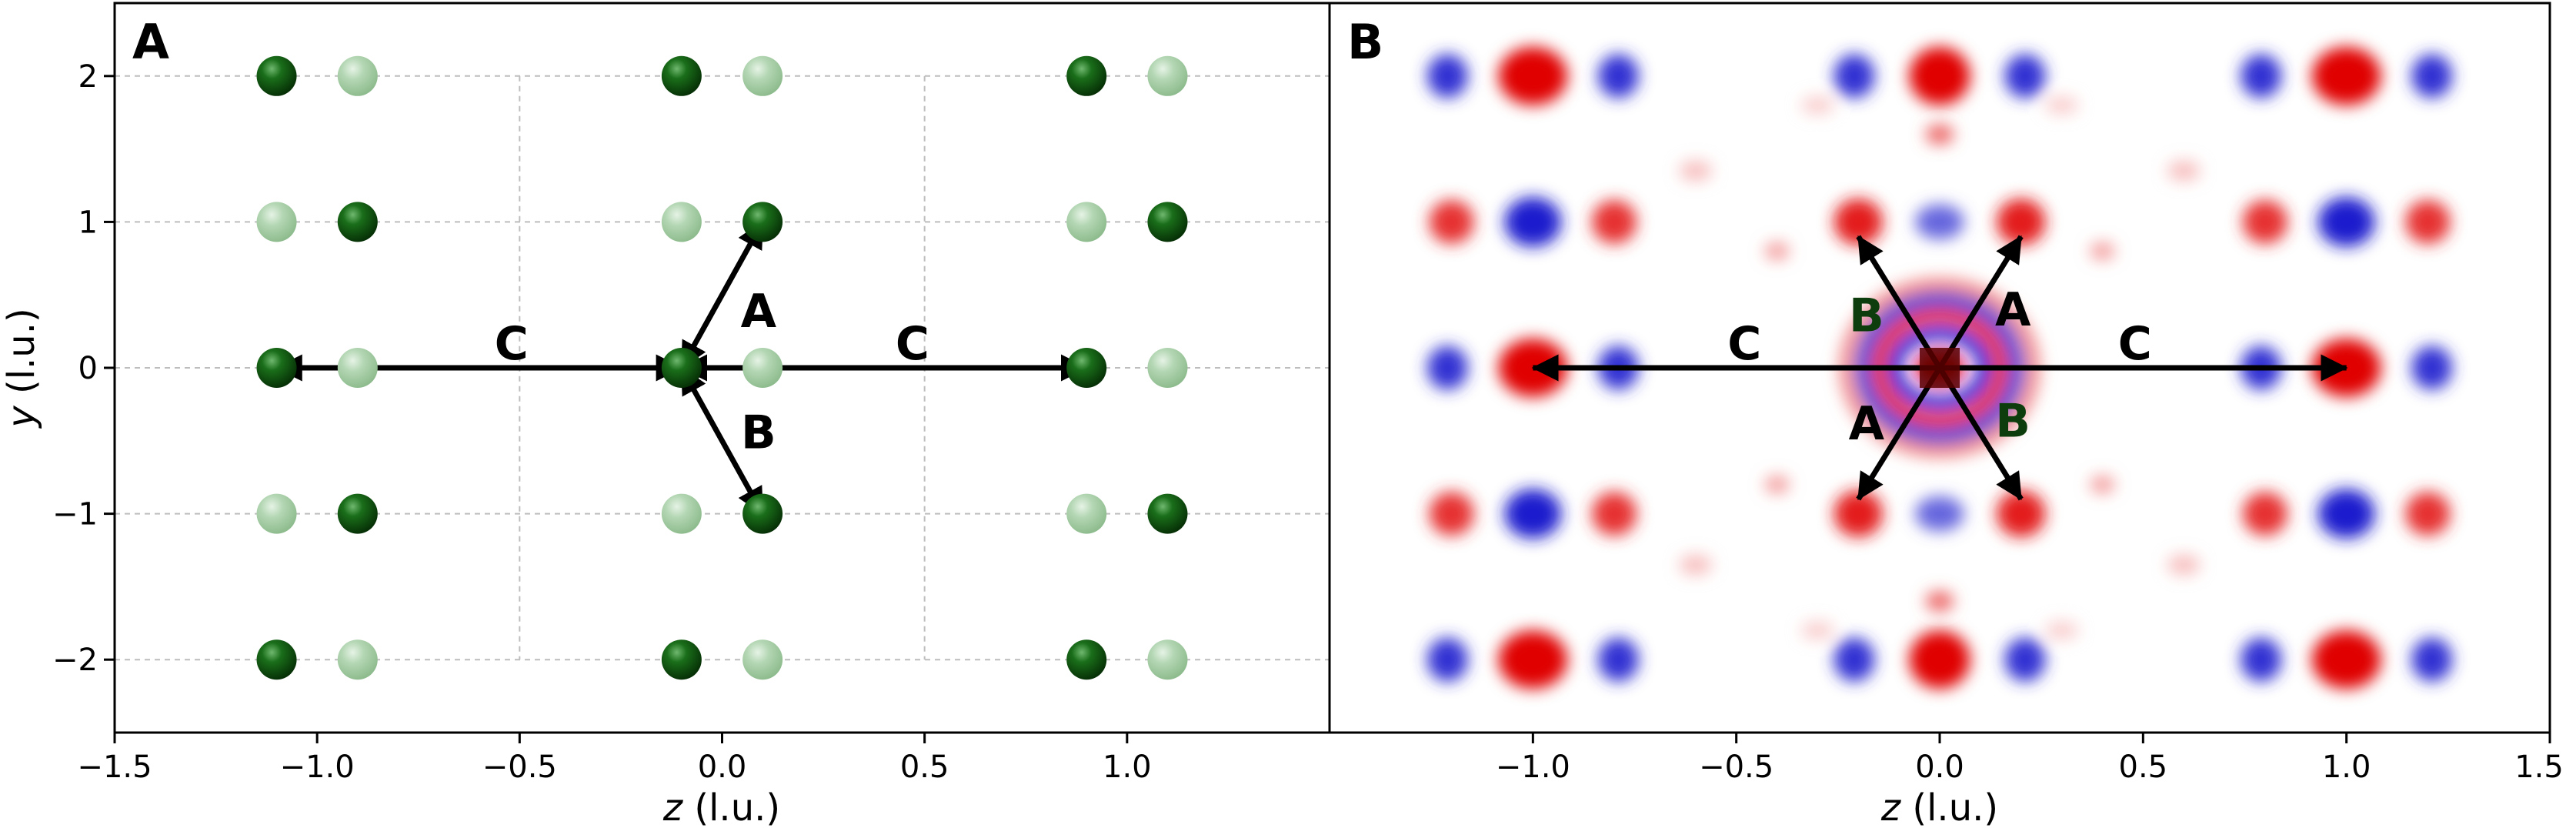 Image resolution: width=2576 pixels, height=828 pixels. I want to click on panel-a-y-axis-label: y (l.u.), so click(21, 369).